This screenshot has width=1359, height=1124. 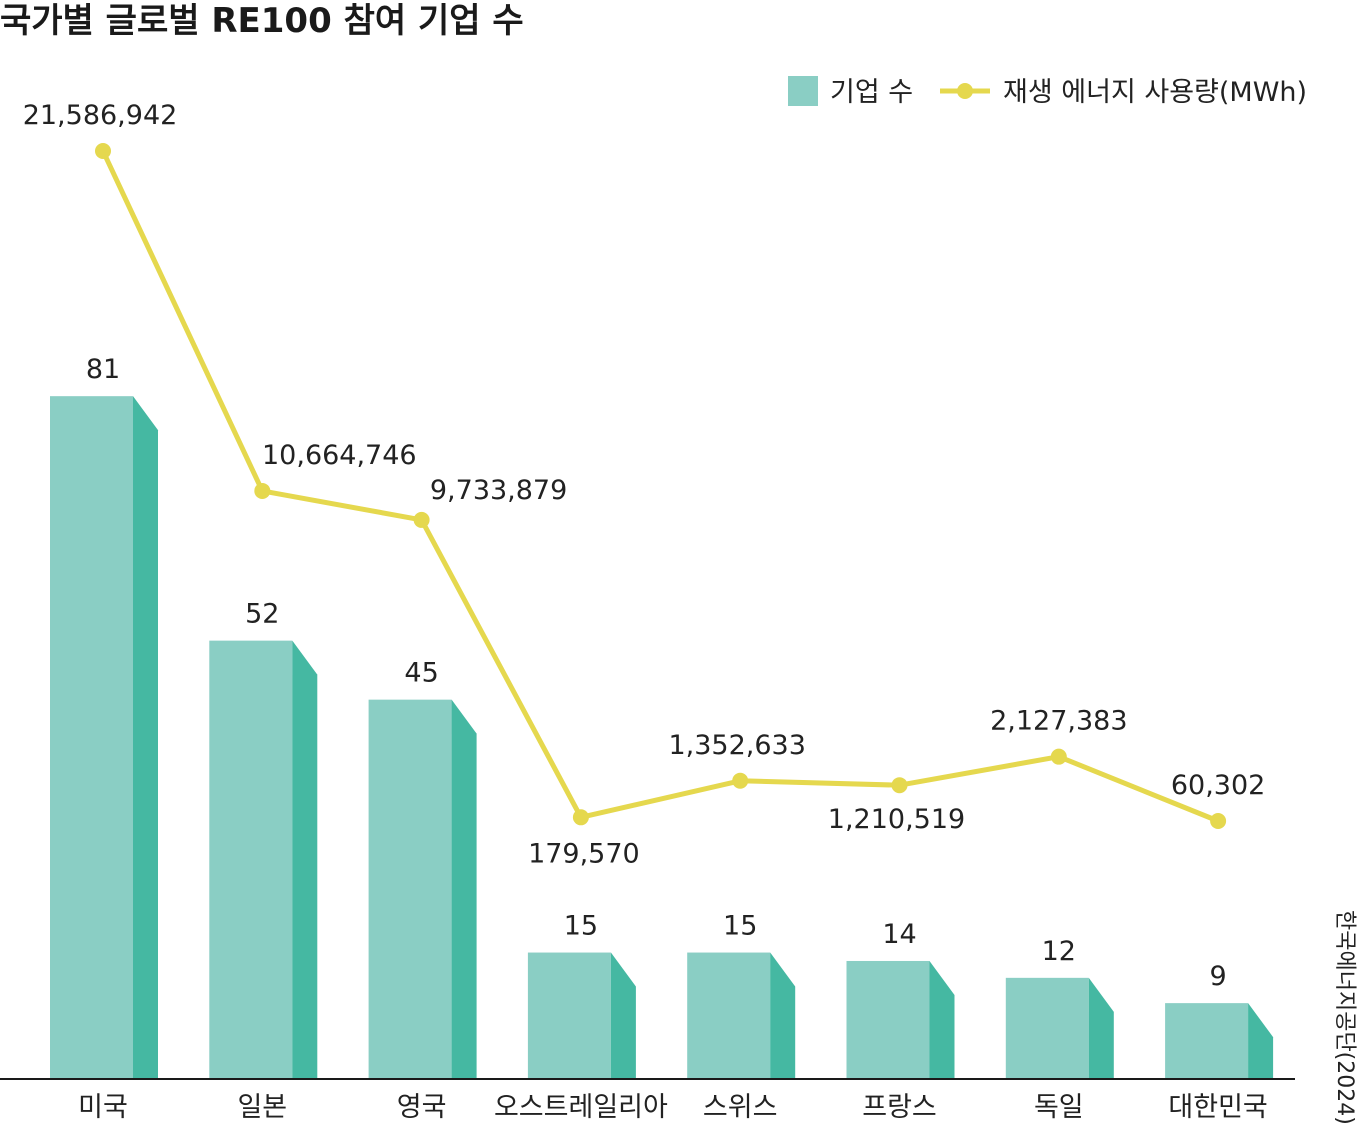 What do you see at coordinates (262, 1107) in the screenshot?
I see `category-label-1: 일본` at bounding box center [262, 1107].